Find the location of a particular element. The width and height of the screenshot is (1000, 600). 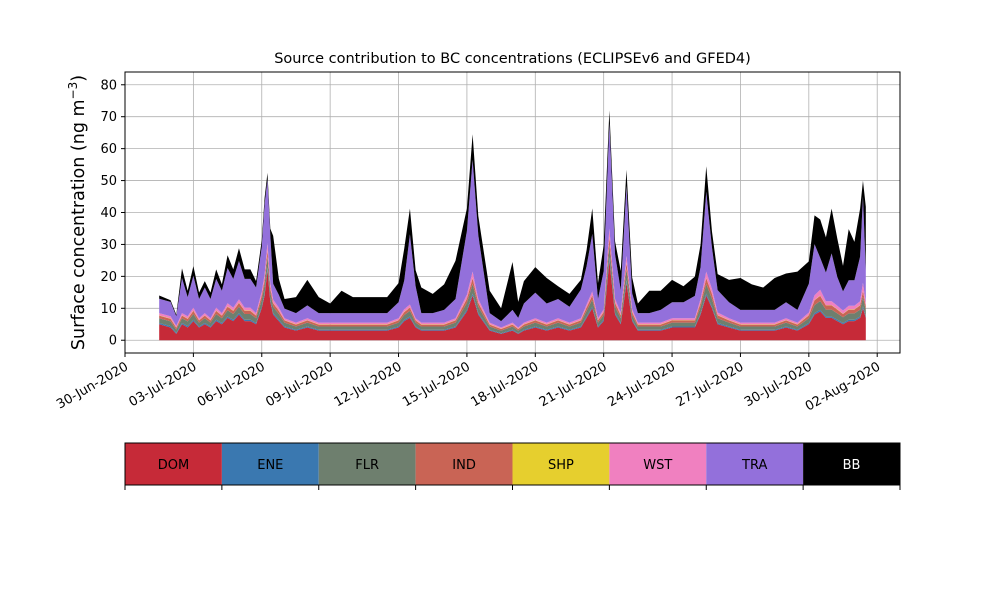

y-tick-label: 10 is located at coordinates (108, 309).